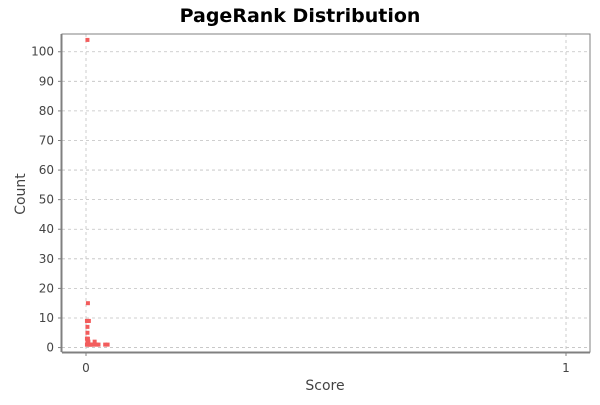 Image resolution: width=600 pixels, height=405 pixels. Describe the element at coordinates (300, 16) in the screenshot. I see `chart-title: PageRank Distribution` at that location.